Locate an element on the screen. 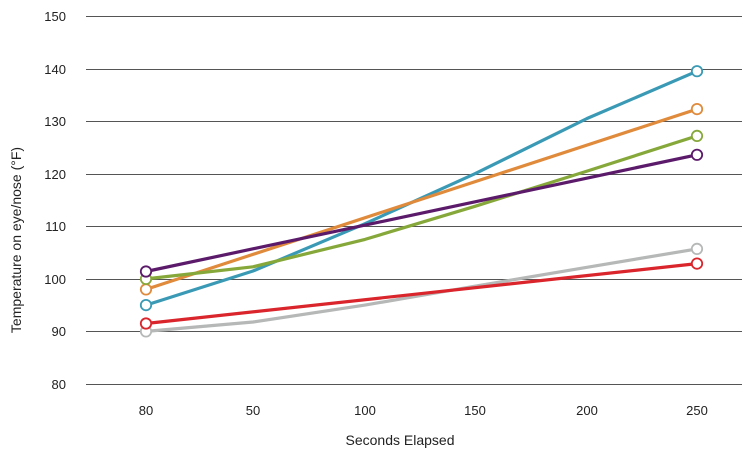  x-tick-label: 50 is located at coordinates (253, 410).